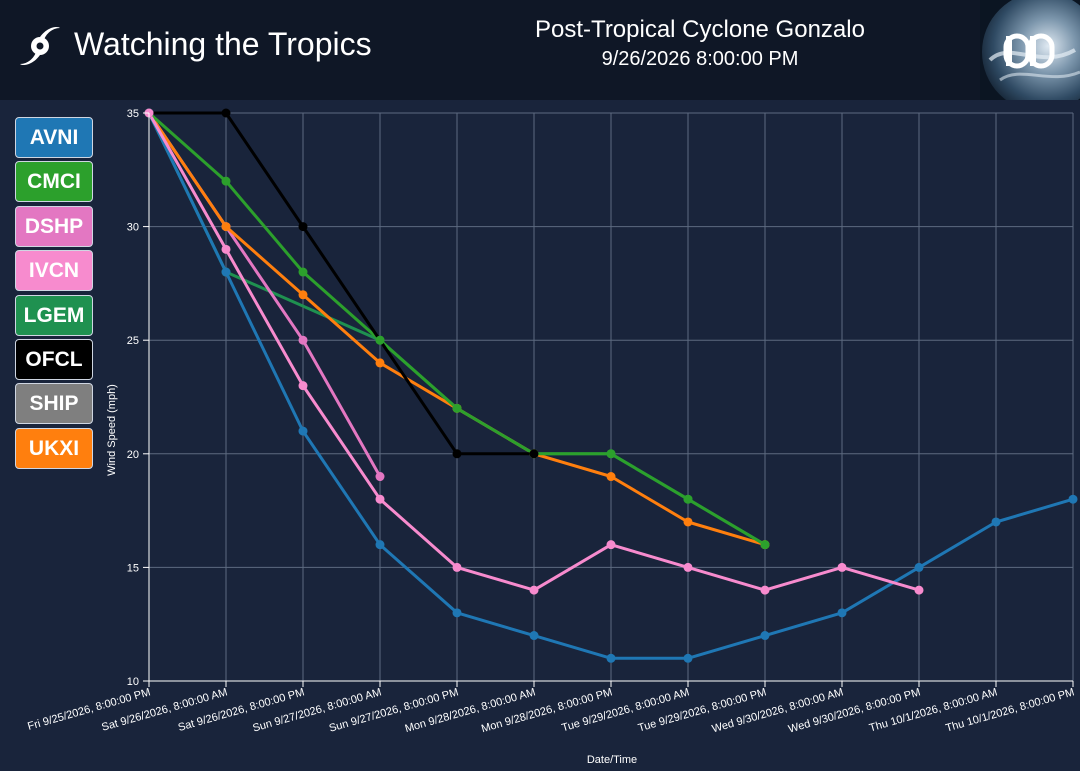 This screenshot has height=771, width=1080. What do you see at coordinates (1009, 710) in the screenshot?
I see `x-tick-label: Thu 10/1/2026, 8:00:00 PM` at bounding box center [1009, 710].